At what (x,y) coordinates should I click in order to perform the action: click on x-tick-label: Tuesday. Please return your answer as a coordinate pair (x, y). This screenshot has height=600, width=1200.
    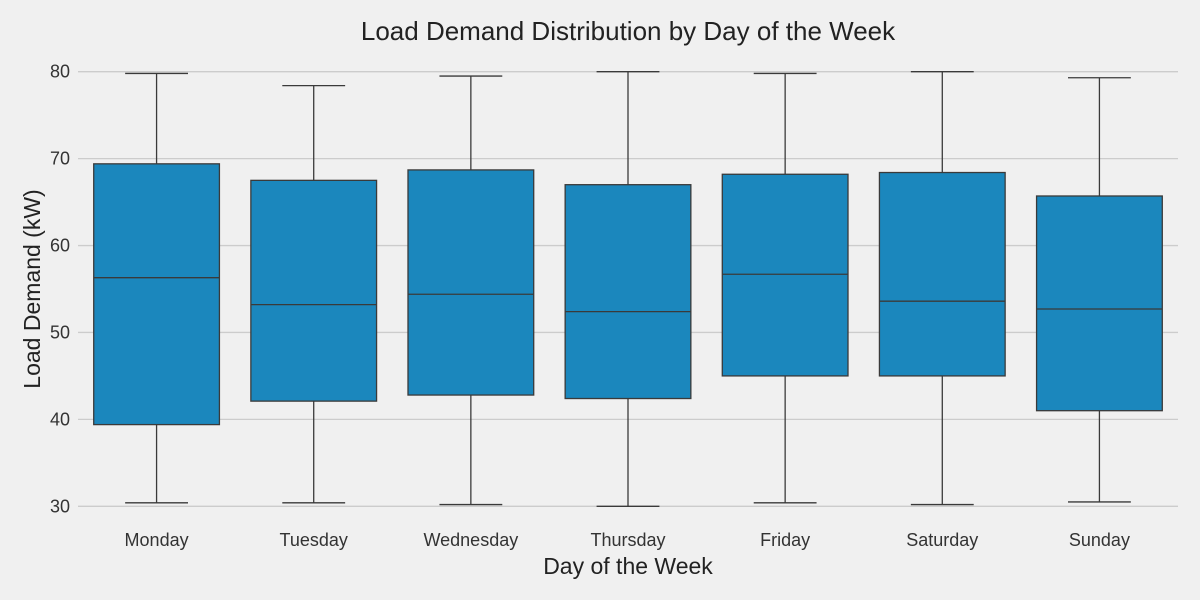
    Looking at the image, I should click on (314, 540).